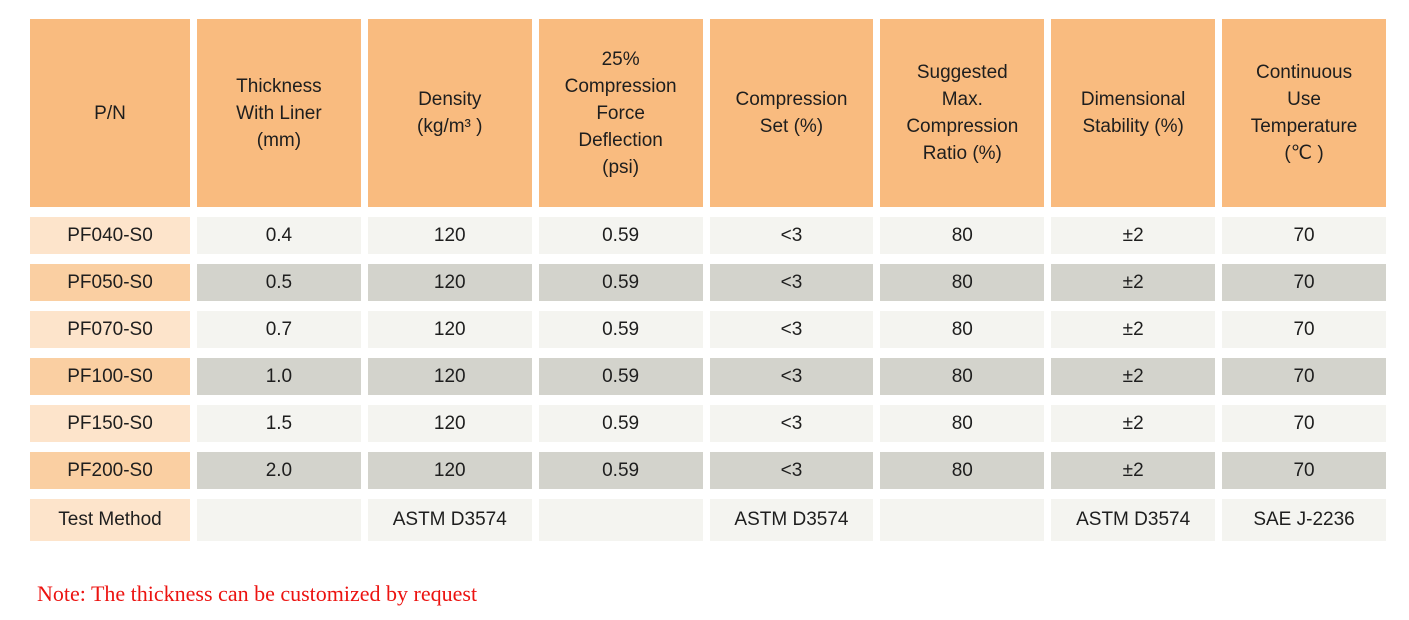  What do you see at coordinates (110, 113) in the screenshot?
I see `column-header-pn: P/N` at bounding box center [110, 113].